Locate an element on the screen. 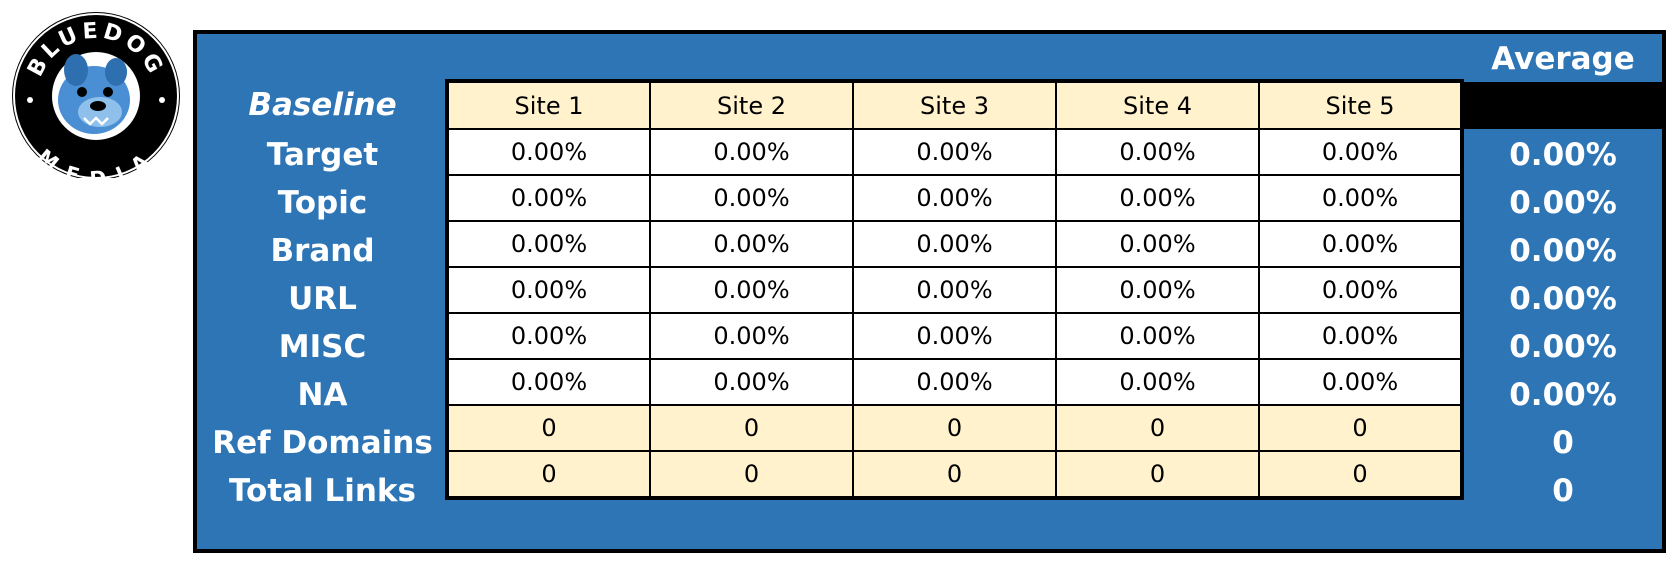 The height and width of the screenshot is (566, 1680). column-header-site-4: Site 4 is located at coordinates (1157, 105).